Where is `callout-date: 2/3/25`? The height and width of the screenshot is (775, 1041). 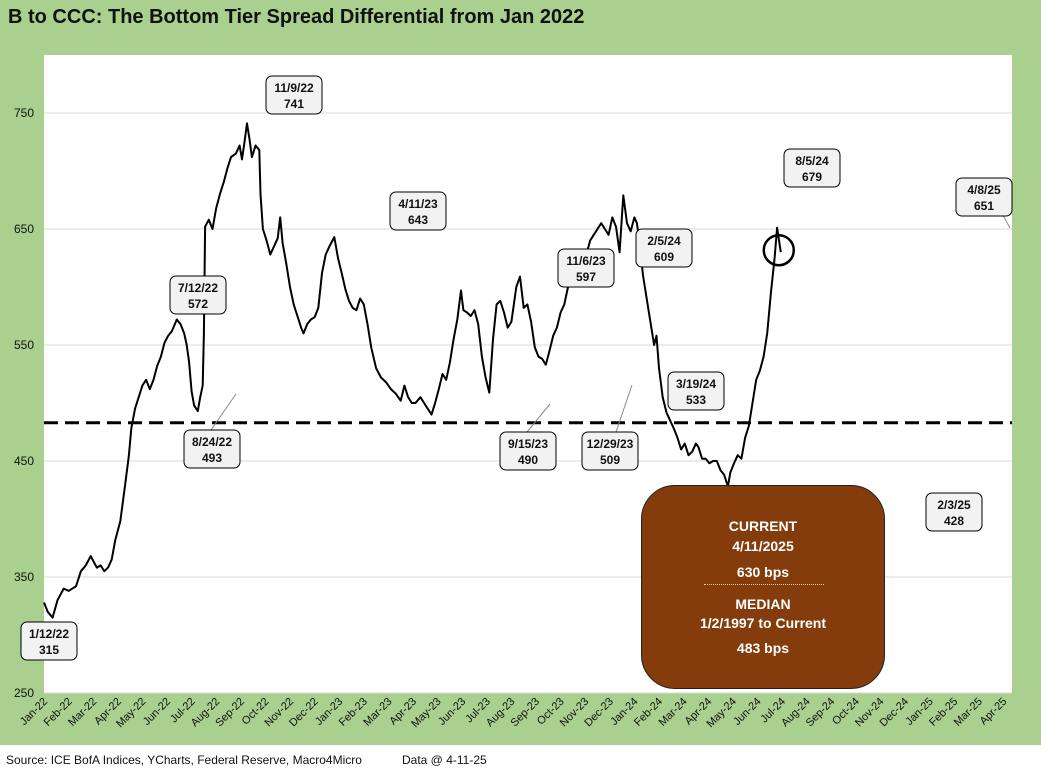 callout-date: 2/3/25 is located at coordinates (954, 505).